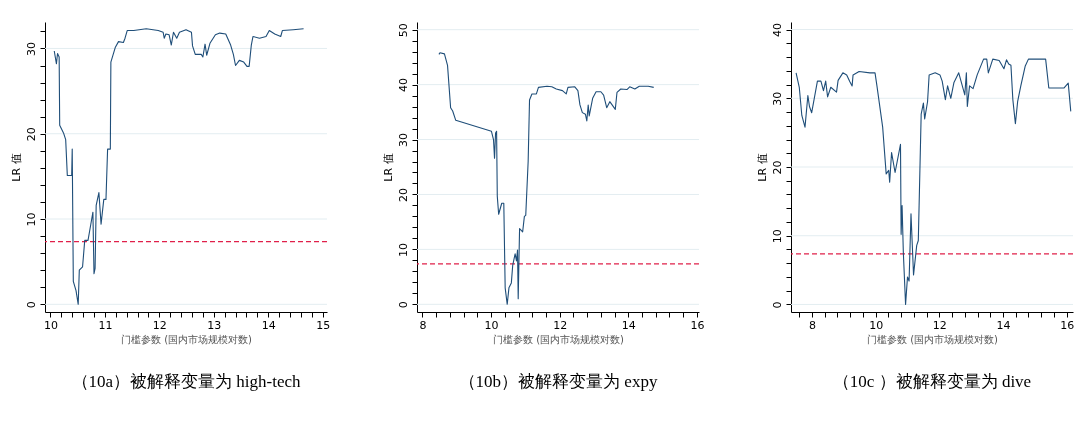 Image resolution: width=1087 pixels, height=437 pixels. What do you see at coordinates (932, 381) in the screenshot?
I see `text: （10c ）被解释变量为 dive` at bounding box center [932, 381].